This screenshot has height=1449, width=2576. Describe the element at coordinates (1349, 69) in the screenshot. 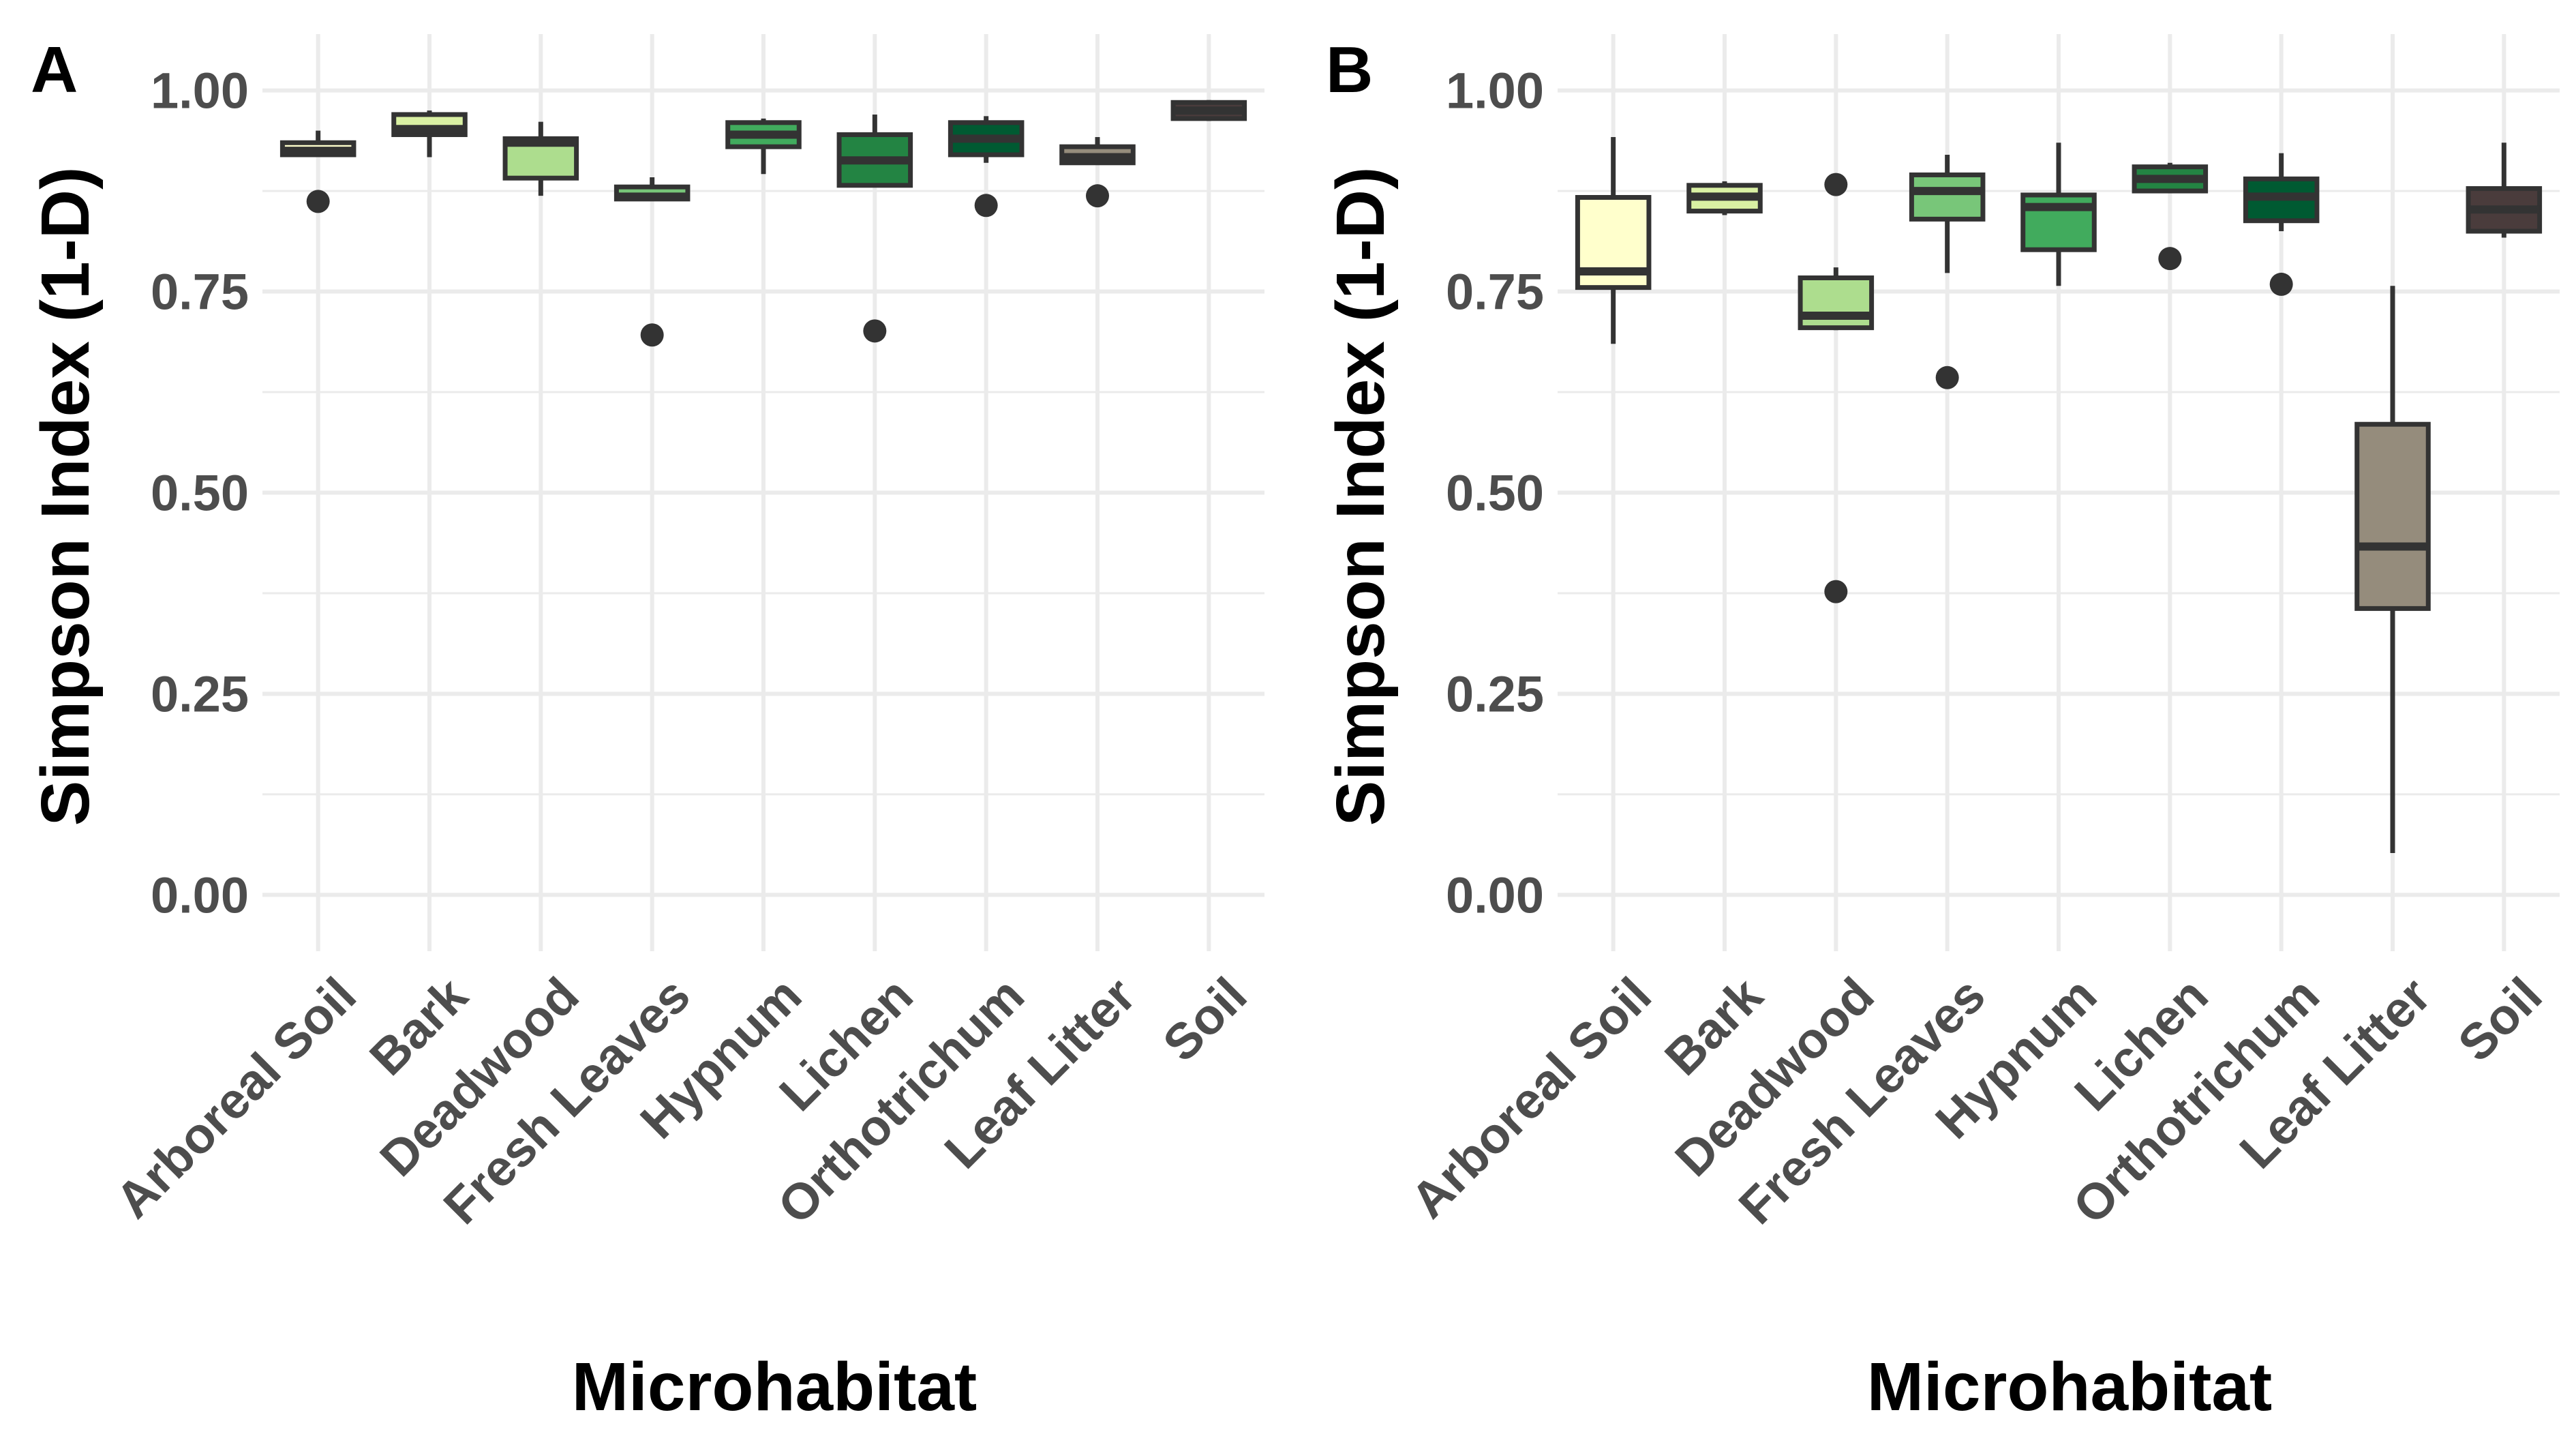

I see `panel-label: B` at that location.